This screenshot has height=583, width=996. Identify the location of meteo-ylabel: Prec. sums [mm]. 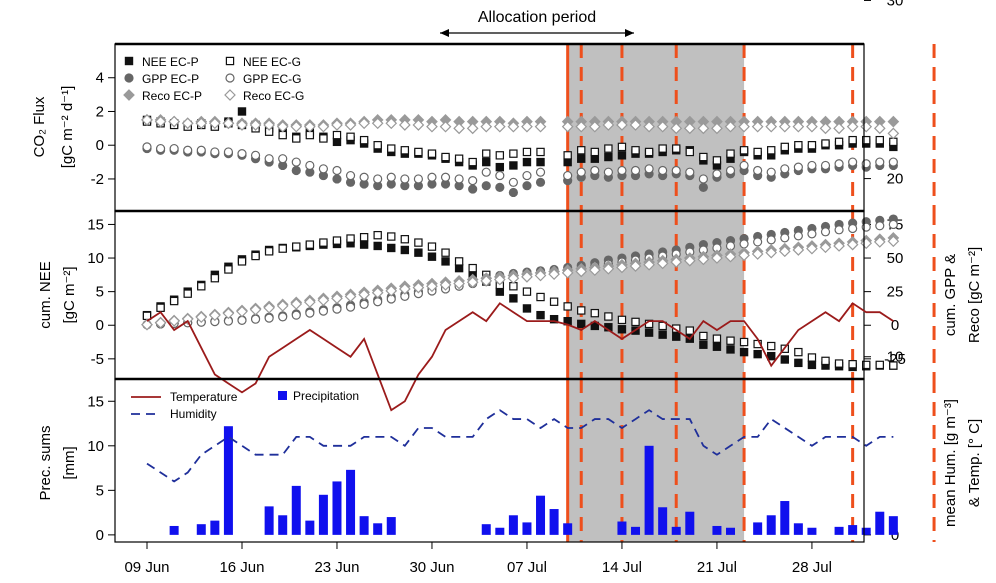
(57, 462).